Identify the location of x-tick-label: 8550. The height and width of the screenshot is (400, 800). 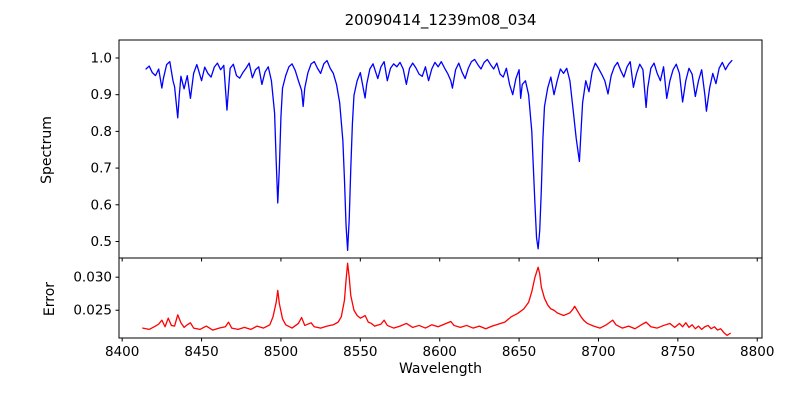
(360, 352).